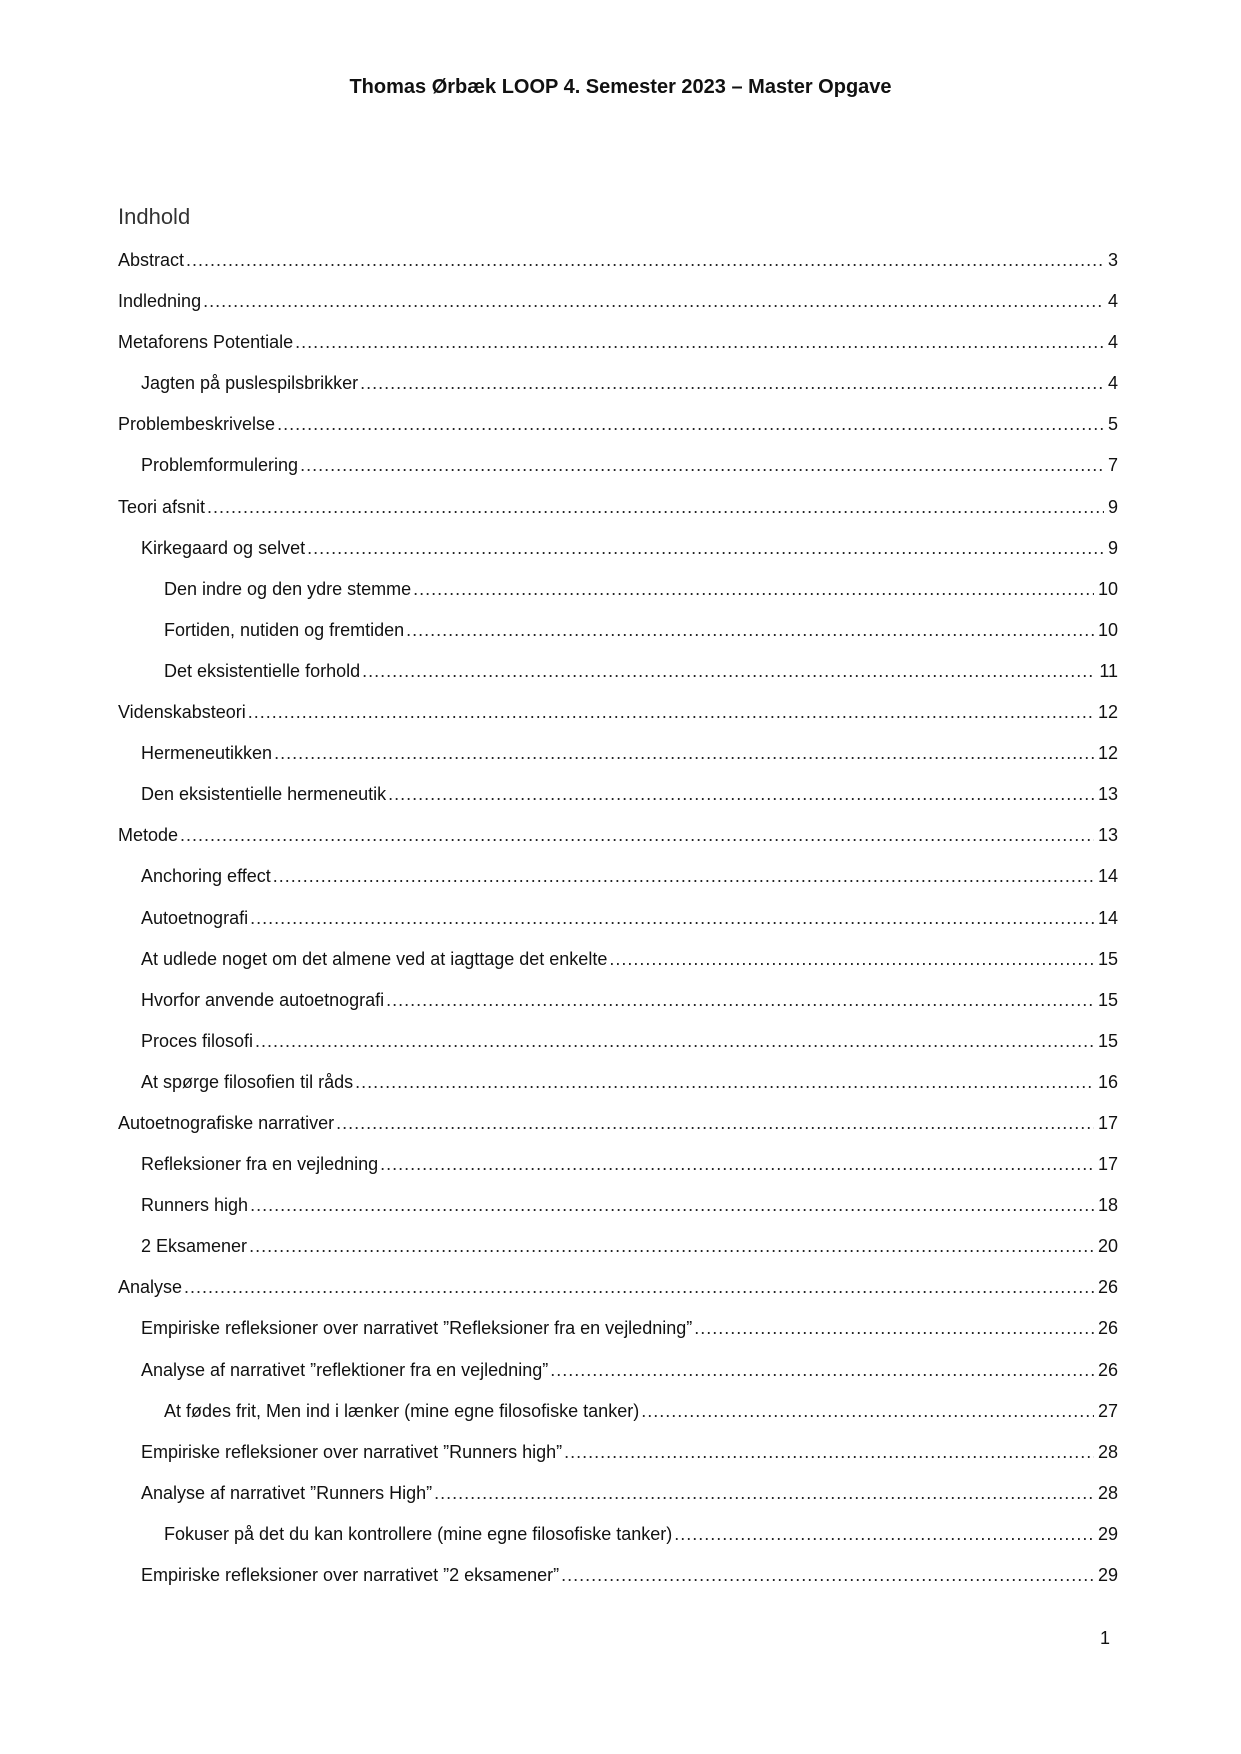 This screenshot has height=1754, width=1241. What do you see at coordinates (618, 1133) in the screenshot?
I see `toc-entry: Autoetnografiske narrativer 17` at bounding box center [618, 1133].